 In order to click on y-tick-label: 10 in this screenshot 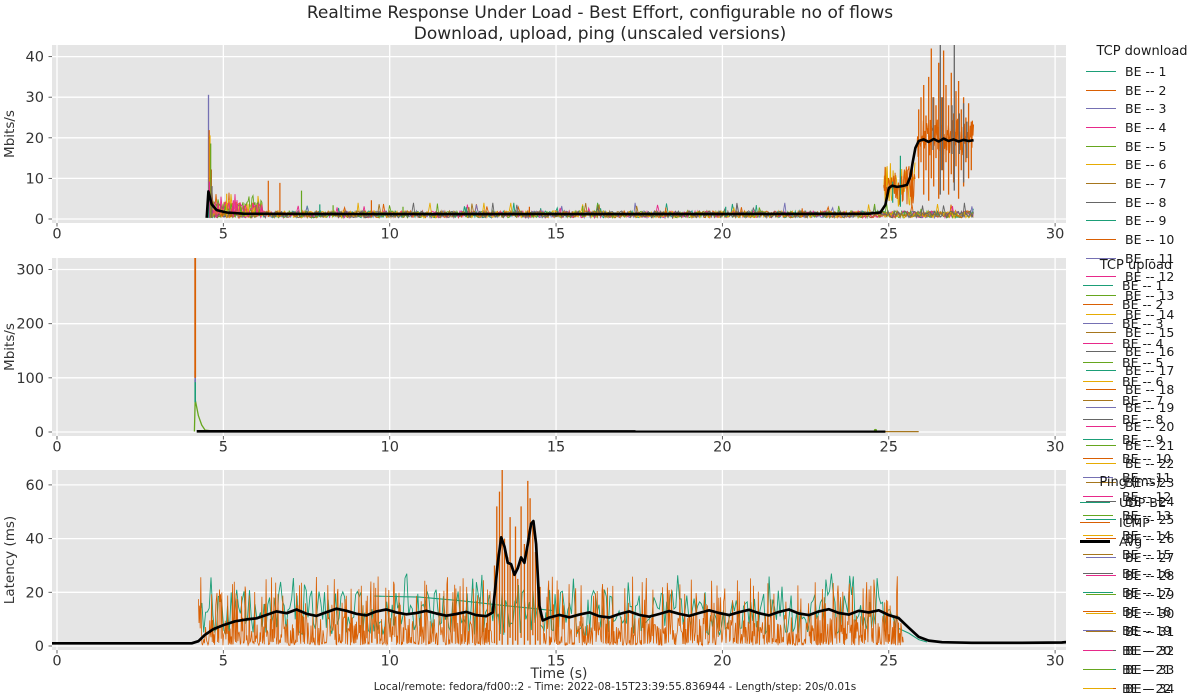, I will do `click(35, 179)`.